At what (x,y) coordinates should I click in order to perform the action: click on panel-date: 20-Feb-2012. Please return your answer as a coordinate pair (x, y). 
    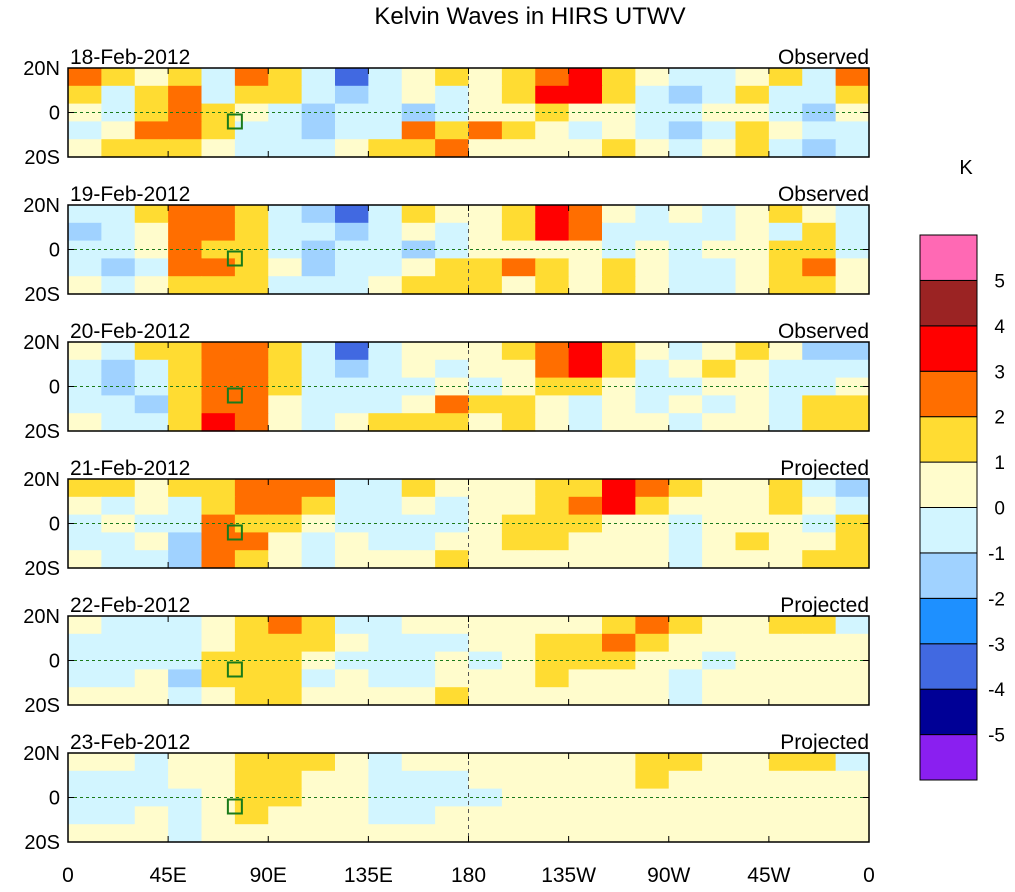
    Looking at the image, I should click on (130, 331).